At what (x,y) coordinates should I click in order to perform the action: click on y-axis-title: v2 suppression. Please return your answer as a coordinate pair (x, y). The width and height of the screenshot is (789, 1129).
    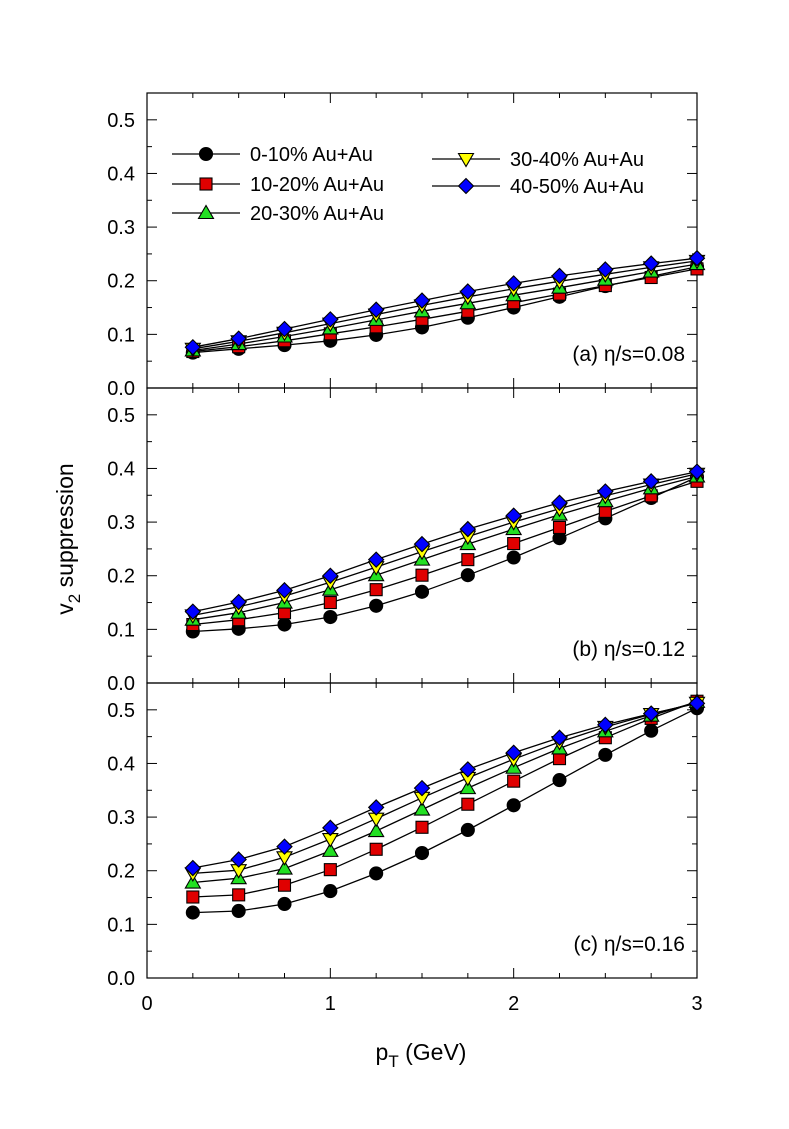
    Looking at the image, I should click on (68, 538).